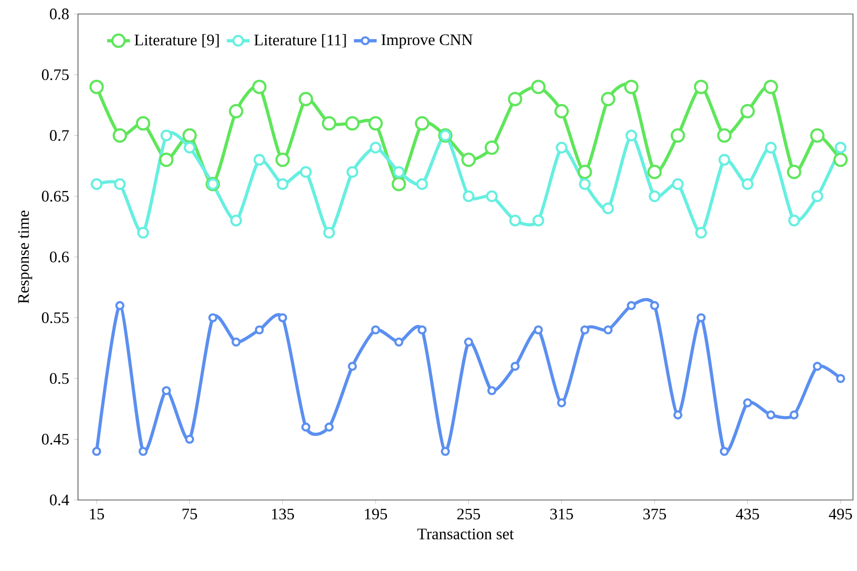 This screenshot has width=857, height=571. Describe the element at coordinates (97, 514) in the screenshot. I see `x-tick-label: 15` at that location.